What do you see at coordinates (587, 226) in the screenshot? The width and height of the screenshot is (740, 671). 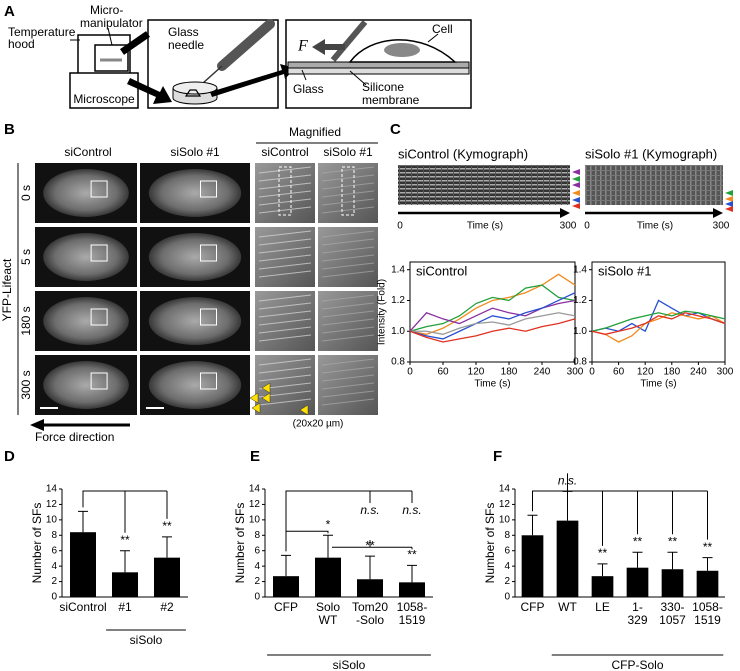 I see `label: 0` at bounding box center [587, 226].